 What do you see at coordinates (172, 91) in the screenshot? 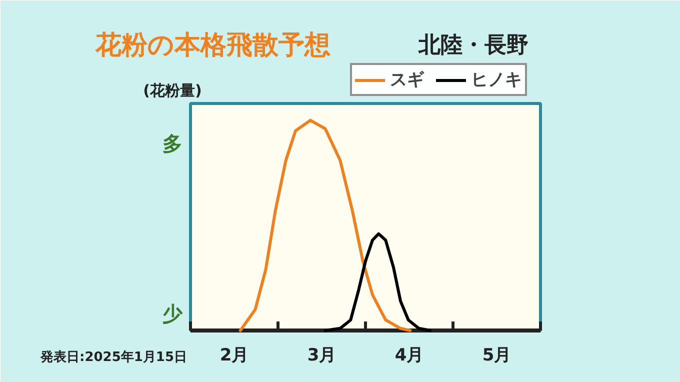
I see `y-axis-title: (花粉量)` at bounding box center [172, 91].